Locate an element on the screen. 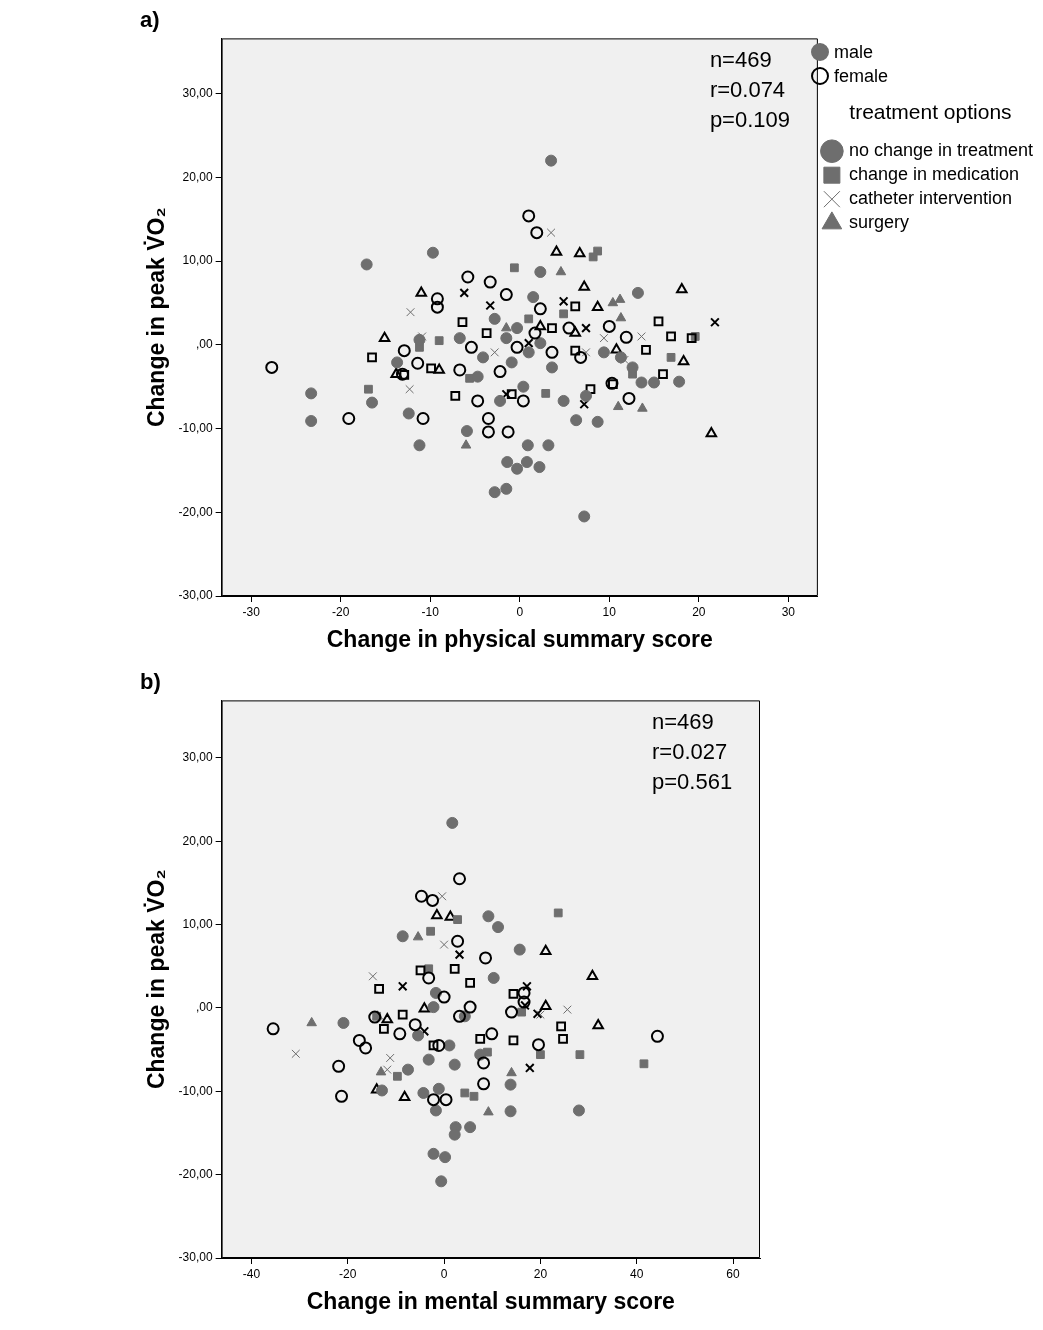 The width and height of the screenshot is (1043, 1330). legend-label: surgery is located at coordinates (878, 222).